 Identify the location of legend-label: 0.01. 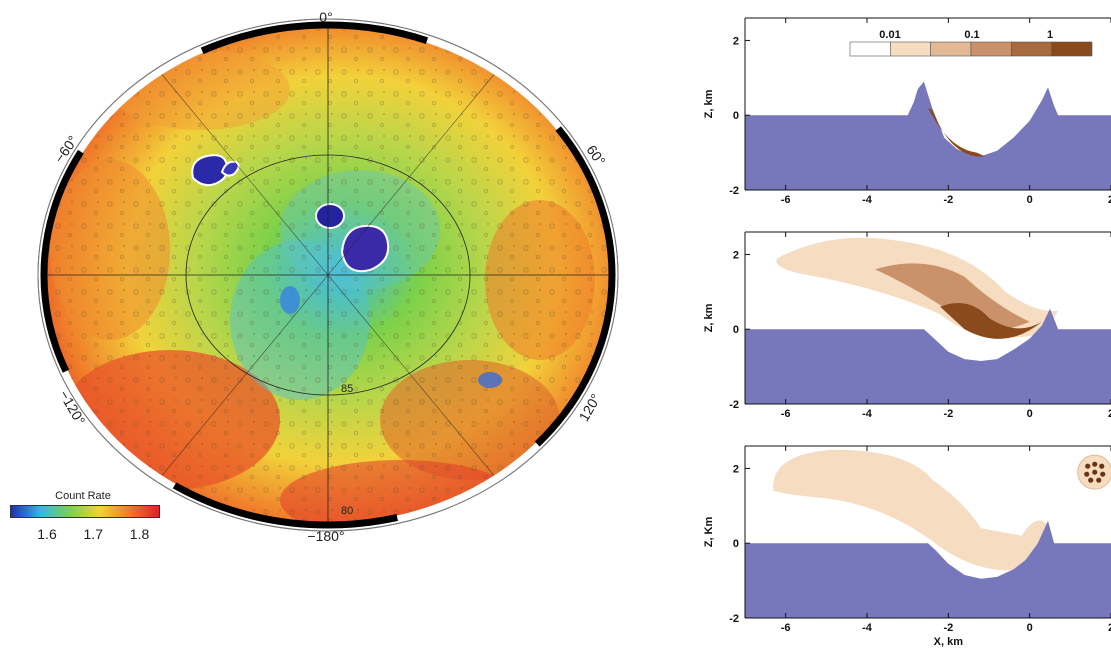
(889, 35).